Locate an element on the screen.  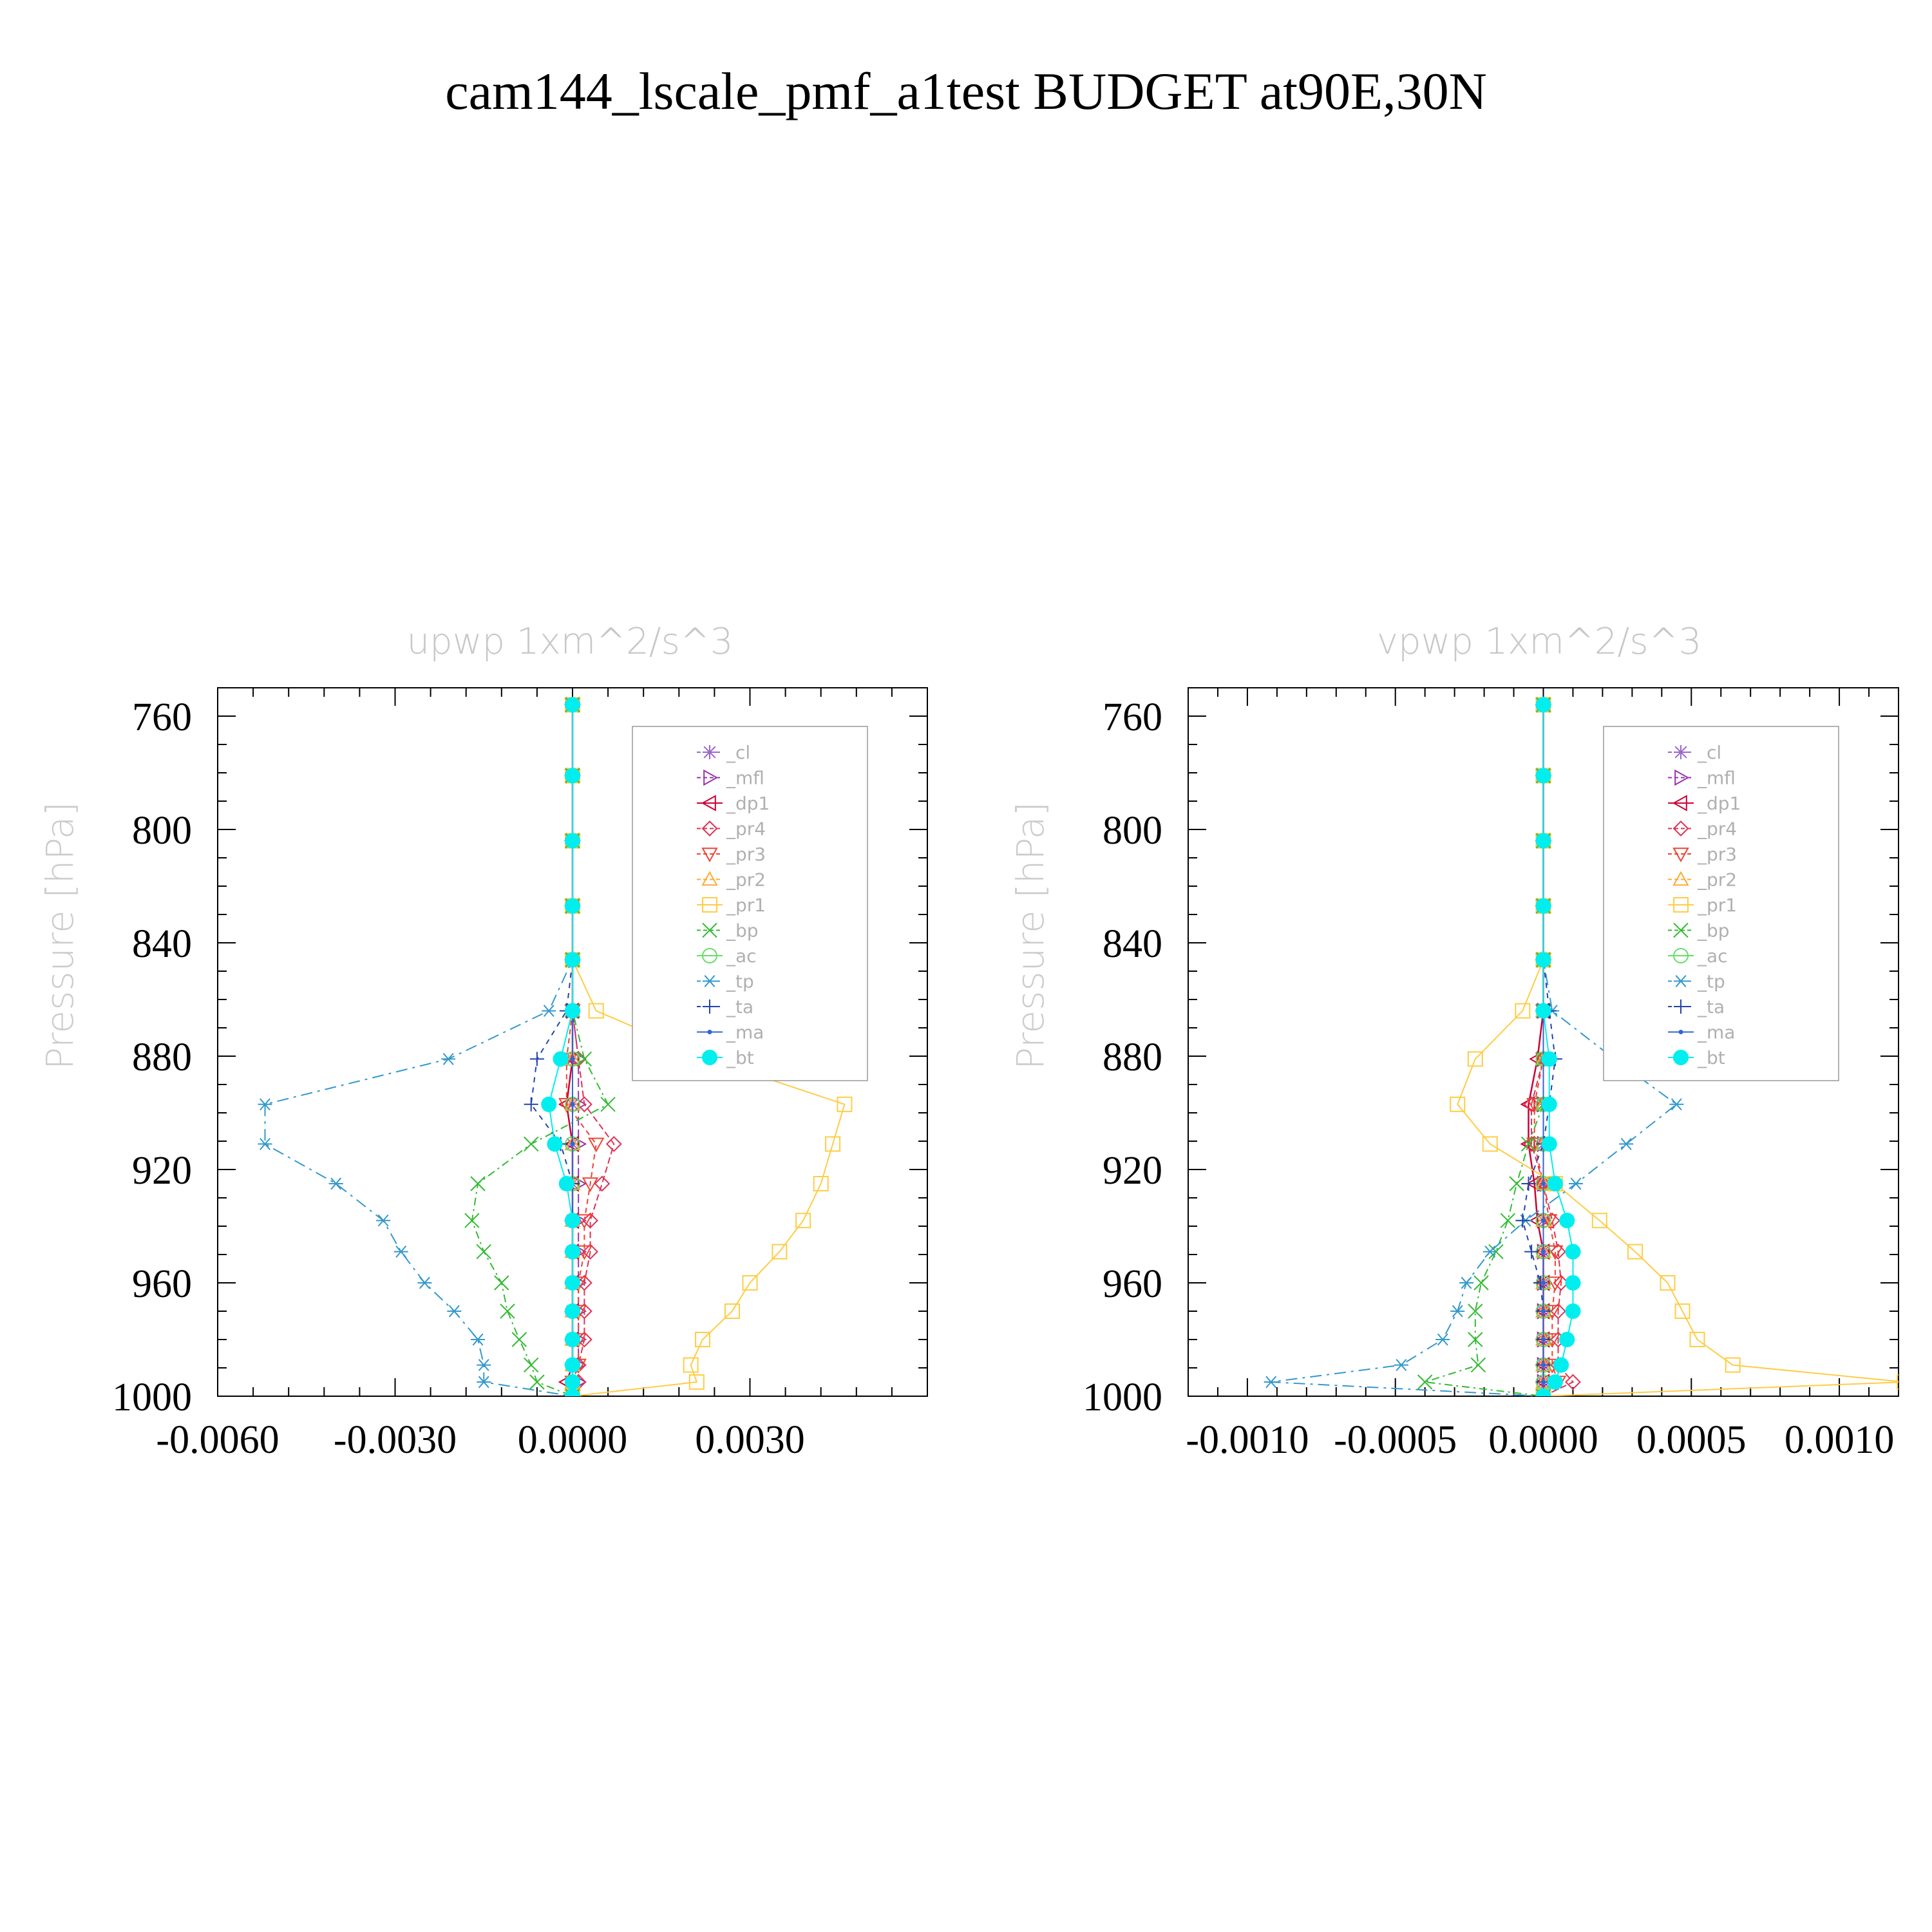
series-pr3 is located at coordinates (581, 1047).